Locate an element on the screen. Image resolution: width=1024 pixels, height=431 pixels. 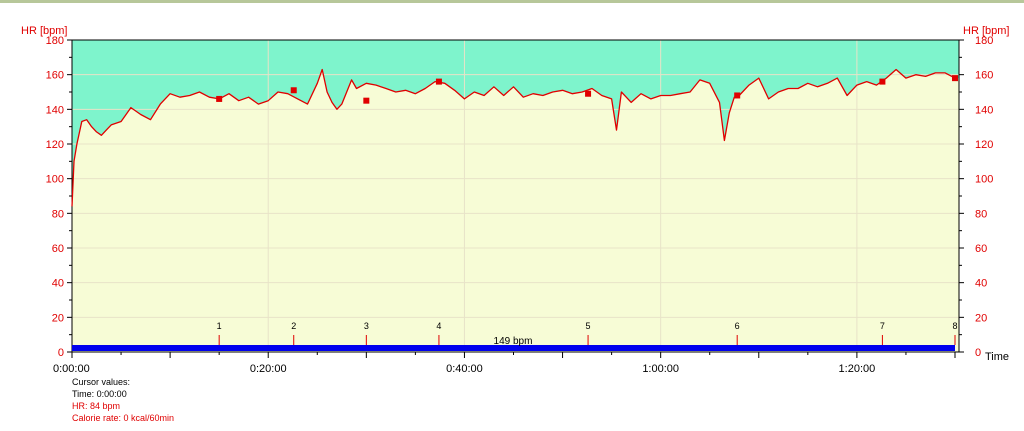
lap-number-label: 1 is located at coordinates (219, 326).